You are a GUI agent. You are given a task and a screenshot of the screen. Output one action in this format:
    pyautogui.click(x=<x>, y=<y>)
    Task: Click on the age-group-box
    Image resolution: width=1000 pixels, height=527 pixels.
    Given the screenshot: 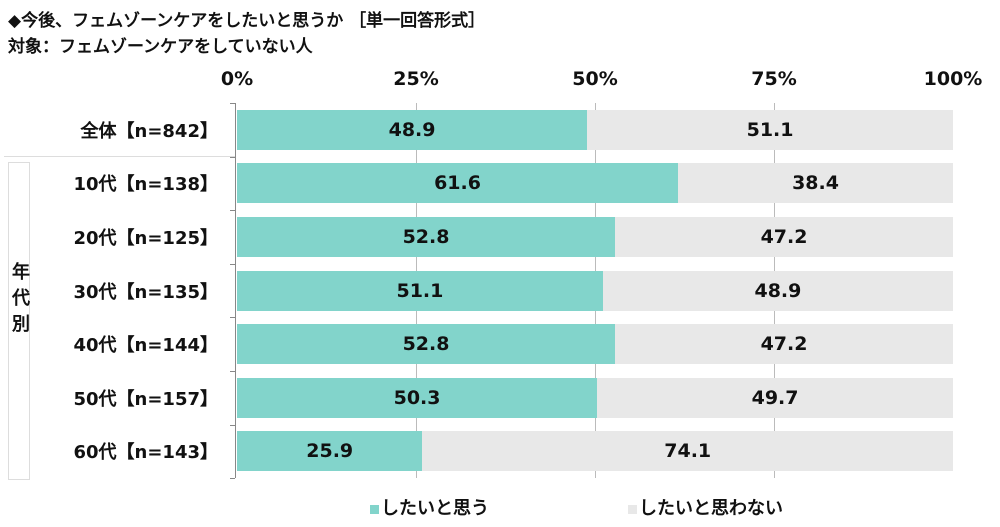 What is the action you would take?
    pyautogui.click(x=19, y=321)
    